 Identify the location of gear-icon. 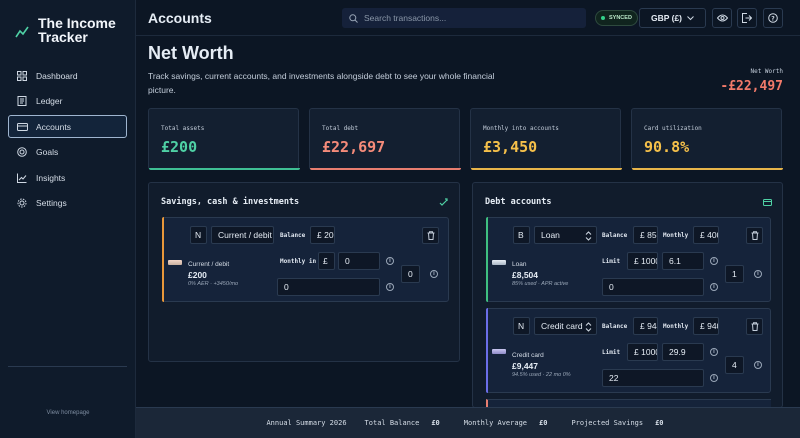
(22, 203).